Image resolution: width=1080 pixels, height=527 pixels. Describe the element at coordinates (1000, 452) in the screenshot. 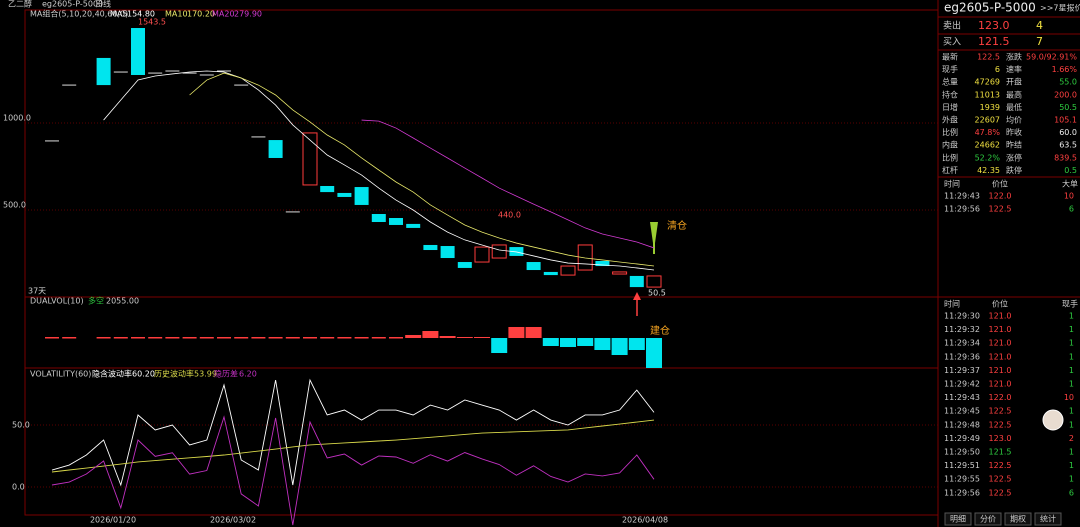

I see `table-cell: 121.5` at that location.